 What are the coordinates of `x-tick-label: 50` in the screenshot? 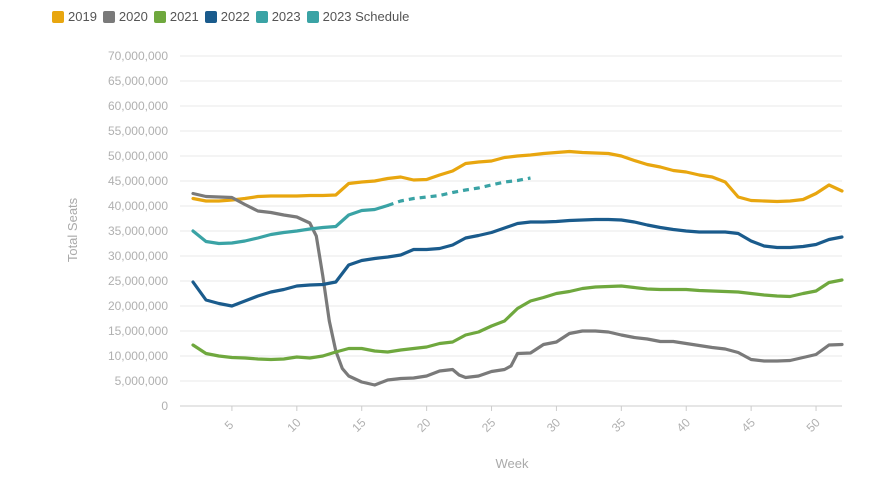 It's located at (814, 425).